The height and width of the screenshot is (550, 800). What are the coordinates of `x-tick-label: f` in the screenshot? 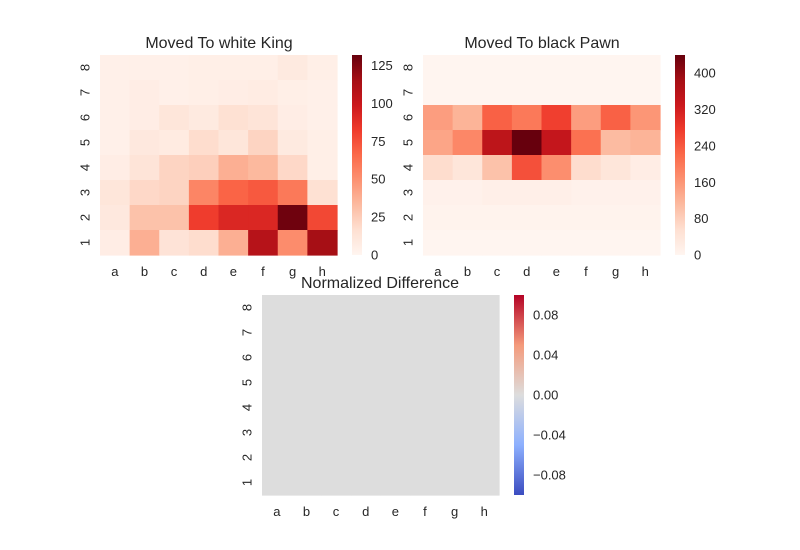 It's located at (263, 271).